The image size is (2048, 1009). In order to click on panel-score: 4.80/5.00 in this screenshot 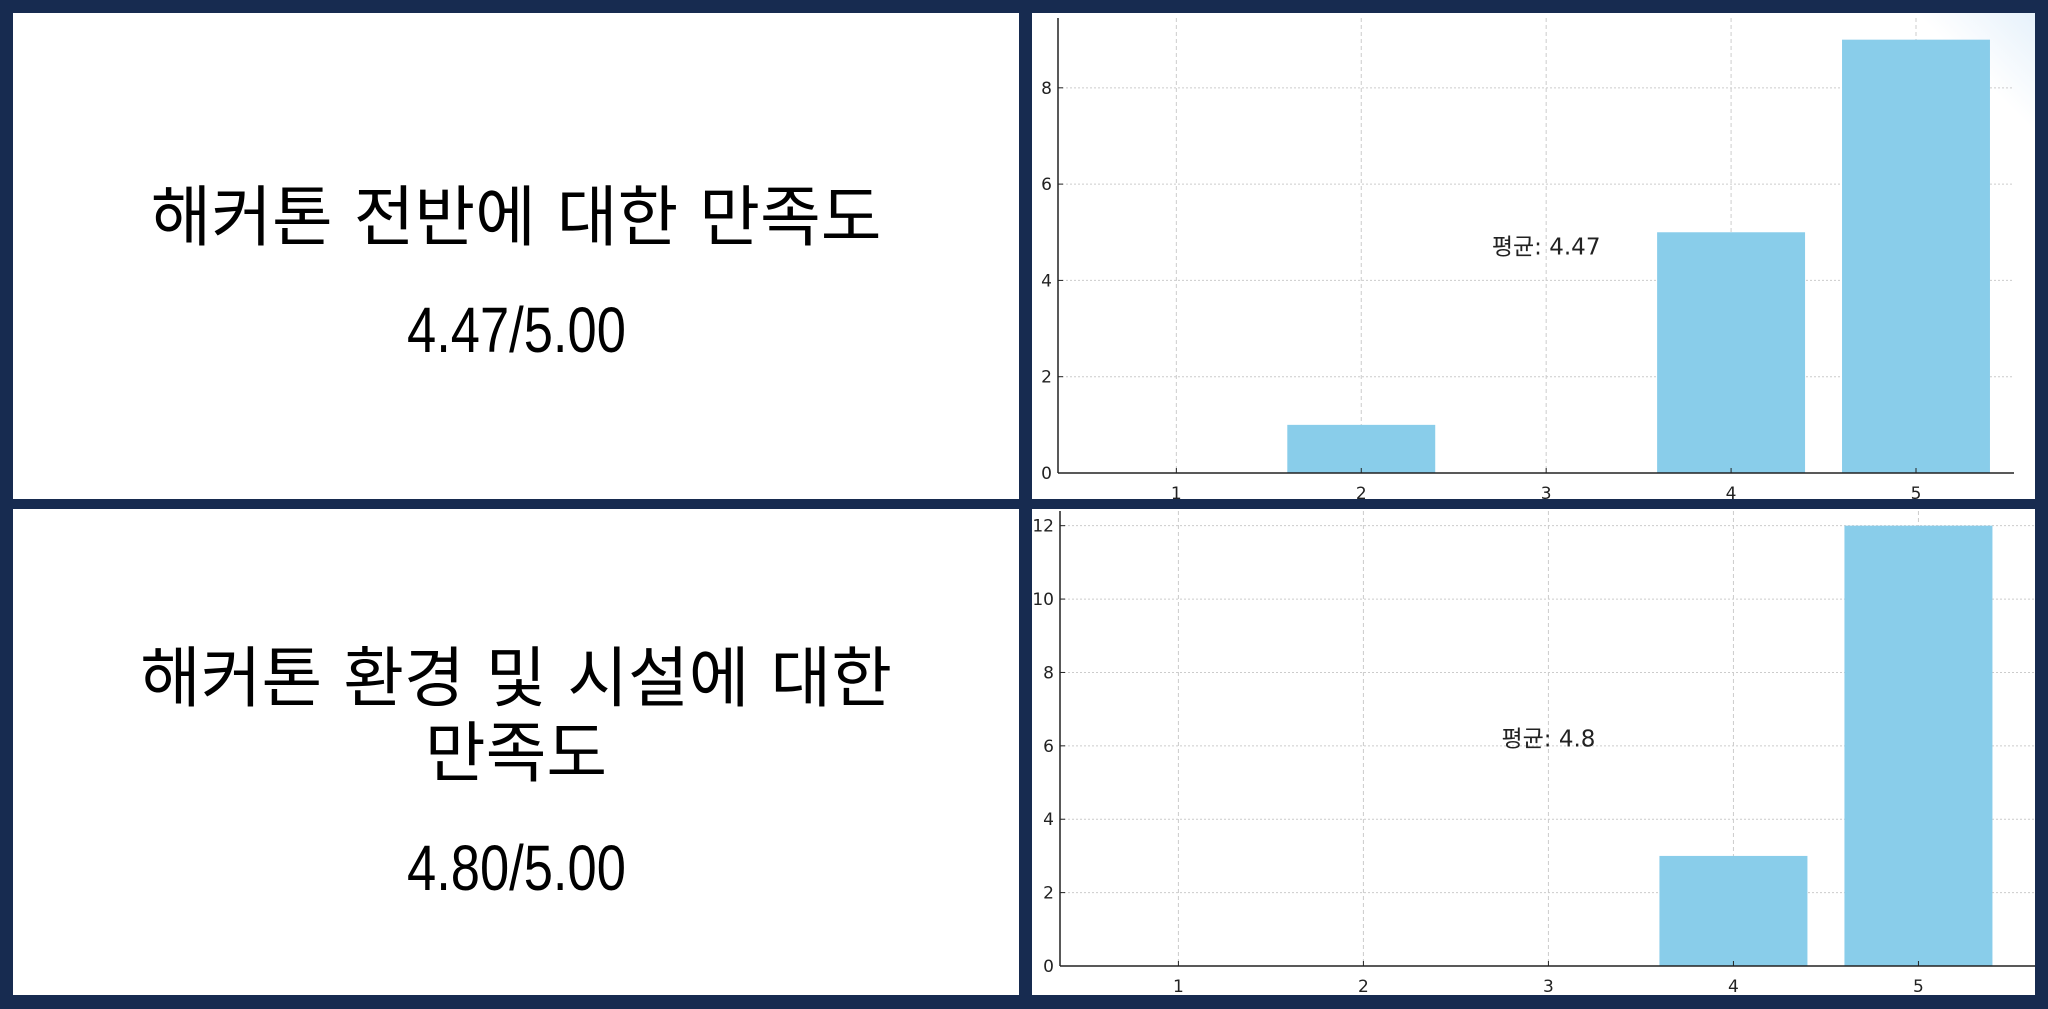, I will do `click(516, 868)`.